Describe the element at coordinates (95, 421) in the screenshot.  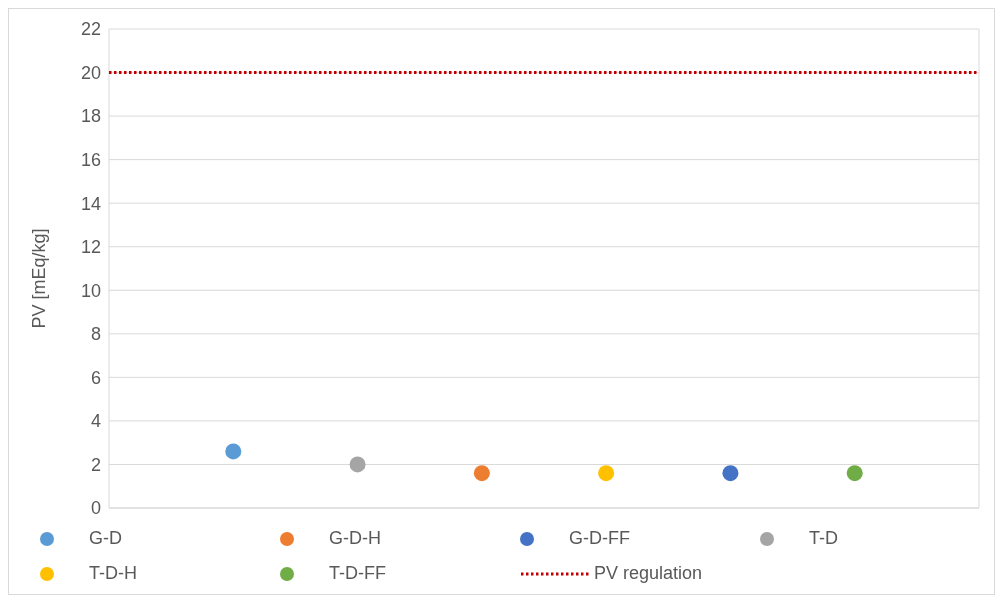
I see `y-tick-label: 4` at that location.